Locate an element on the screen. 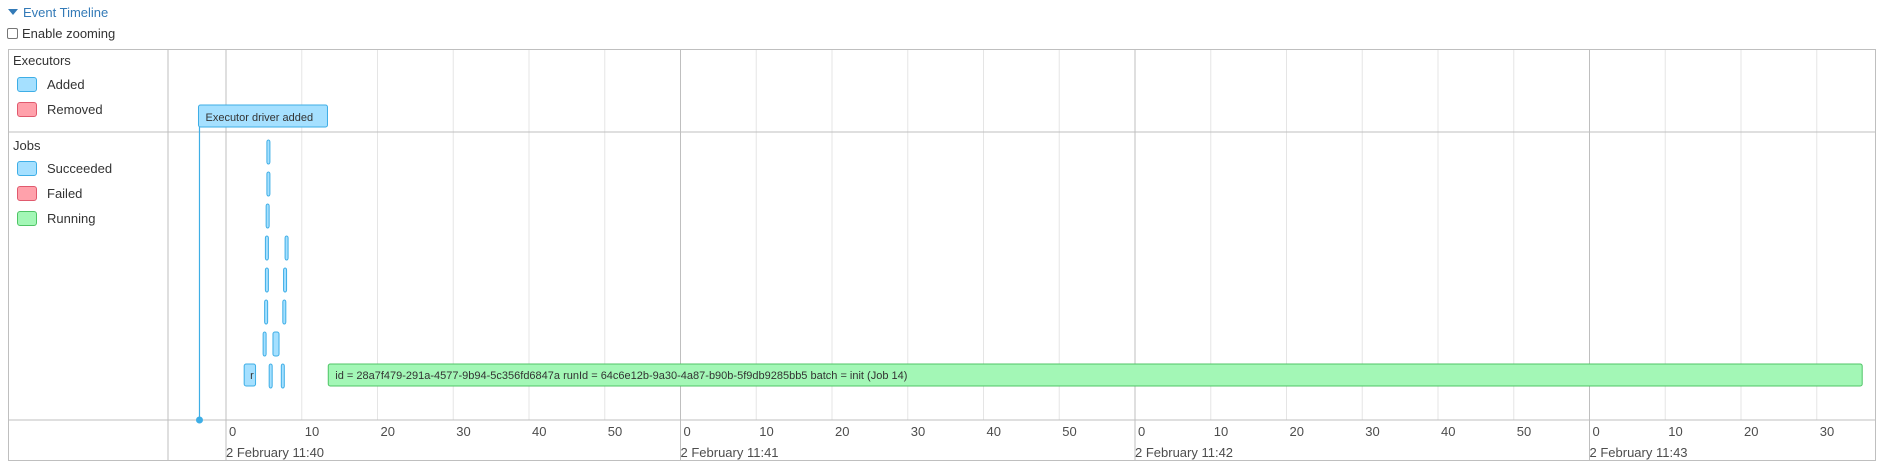  axis-major-label: 2 February 11:43 is located at coordinates (1639, 452).